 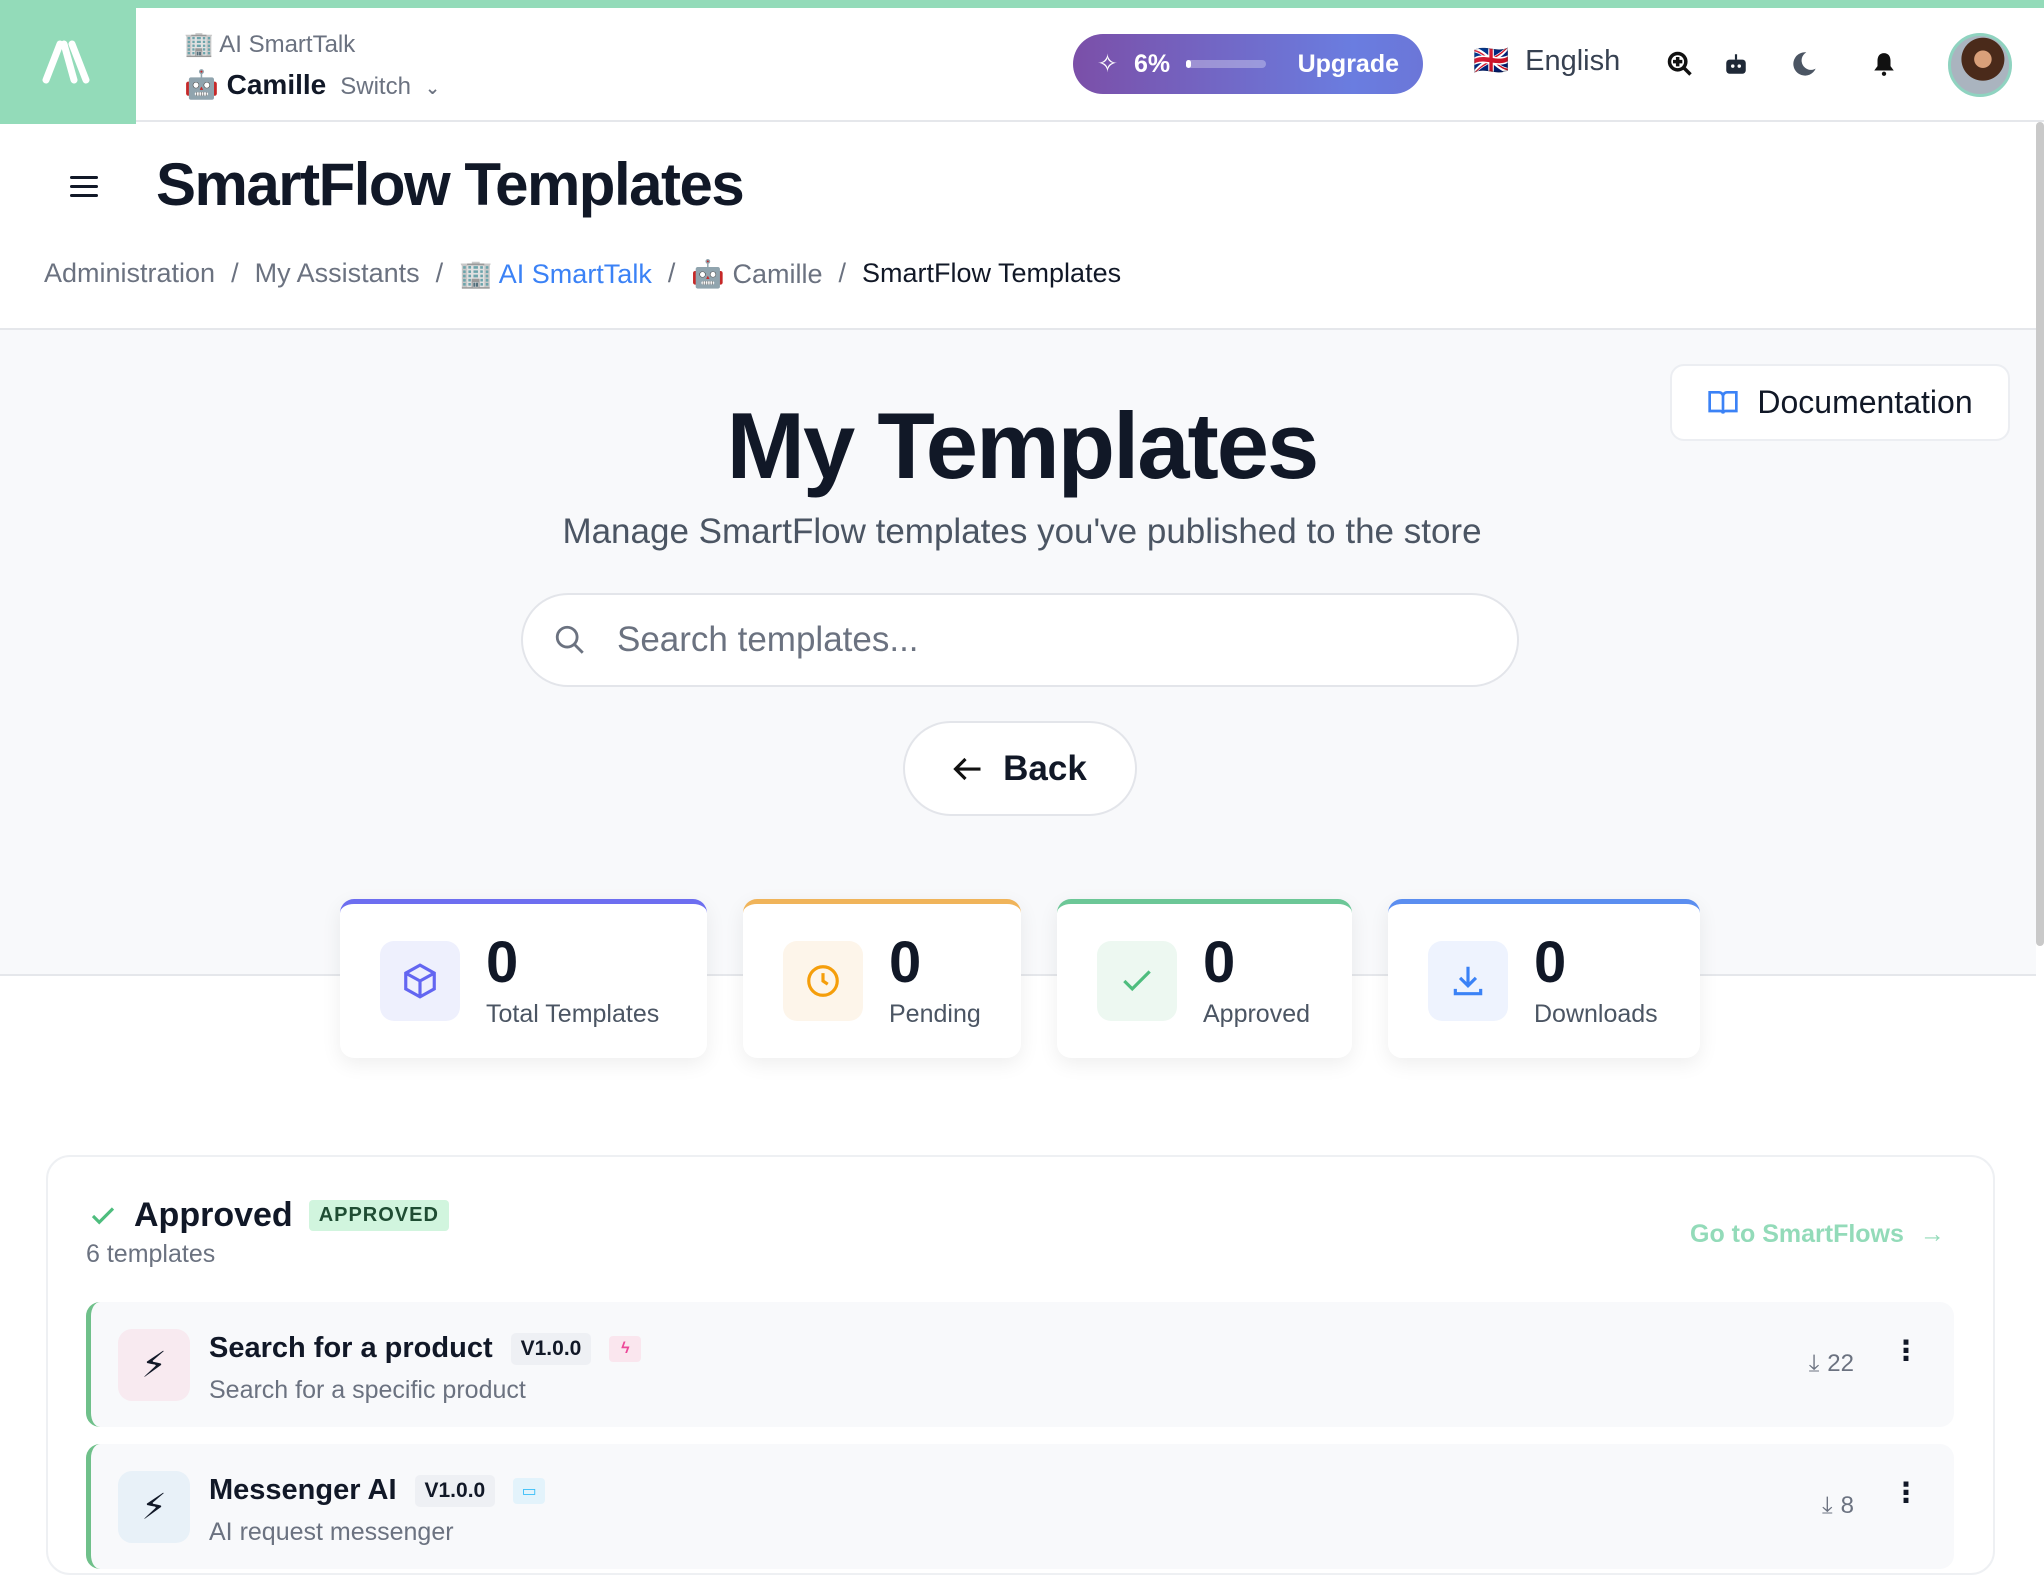 What do you see at coordinates (1042, 640) in the screenshot?
I see `search-input` at bounding box center [1042, 640].